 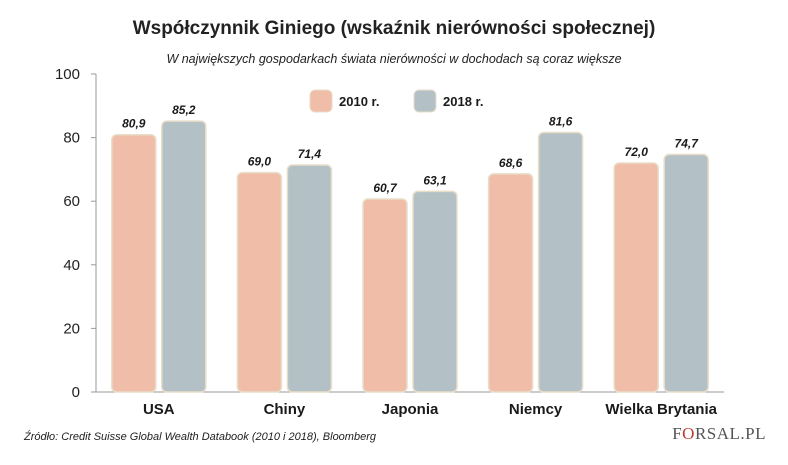 I want to click on category-label: Japonia, so click(x=410, y=409).